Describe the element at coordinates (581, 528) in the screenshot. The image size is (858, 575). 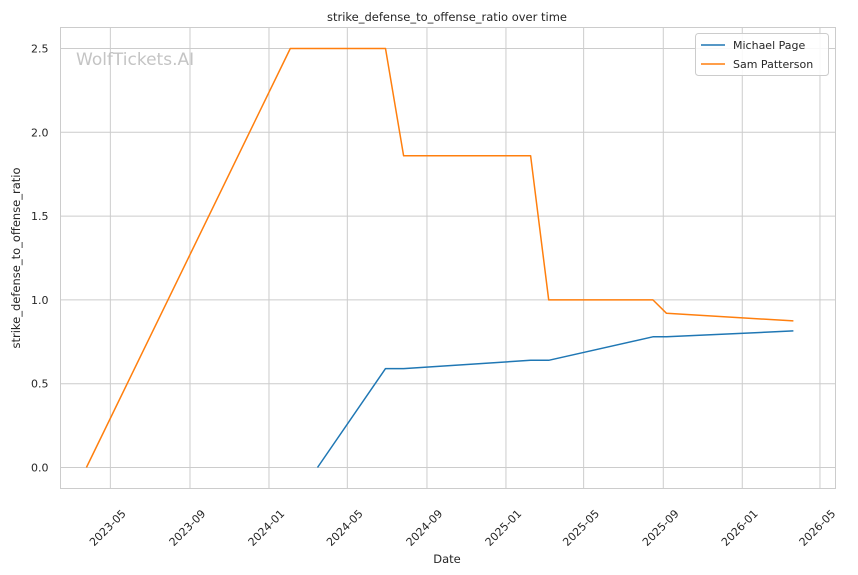
I see `x-tick-label: 2025-05` at that location.